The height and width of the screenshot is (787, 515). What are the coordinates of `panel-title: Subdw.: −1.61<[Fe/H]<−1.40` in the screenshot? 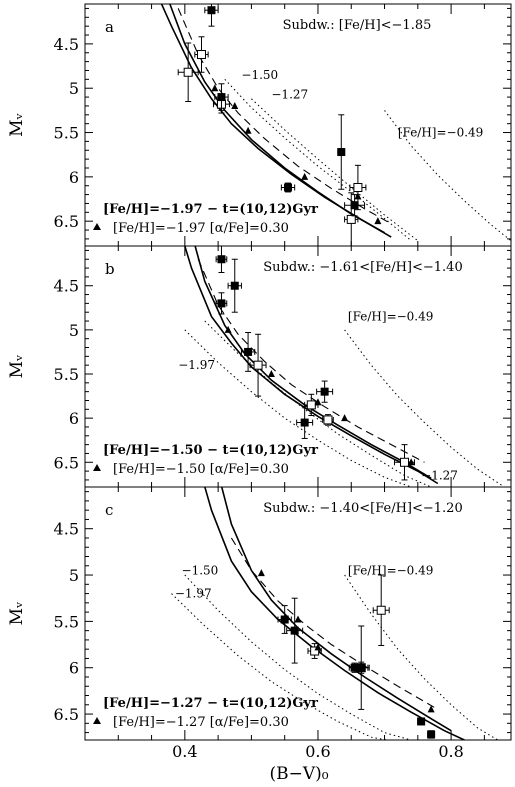 It's located at (362, 267).